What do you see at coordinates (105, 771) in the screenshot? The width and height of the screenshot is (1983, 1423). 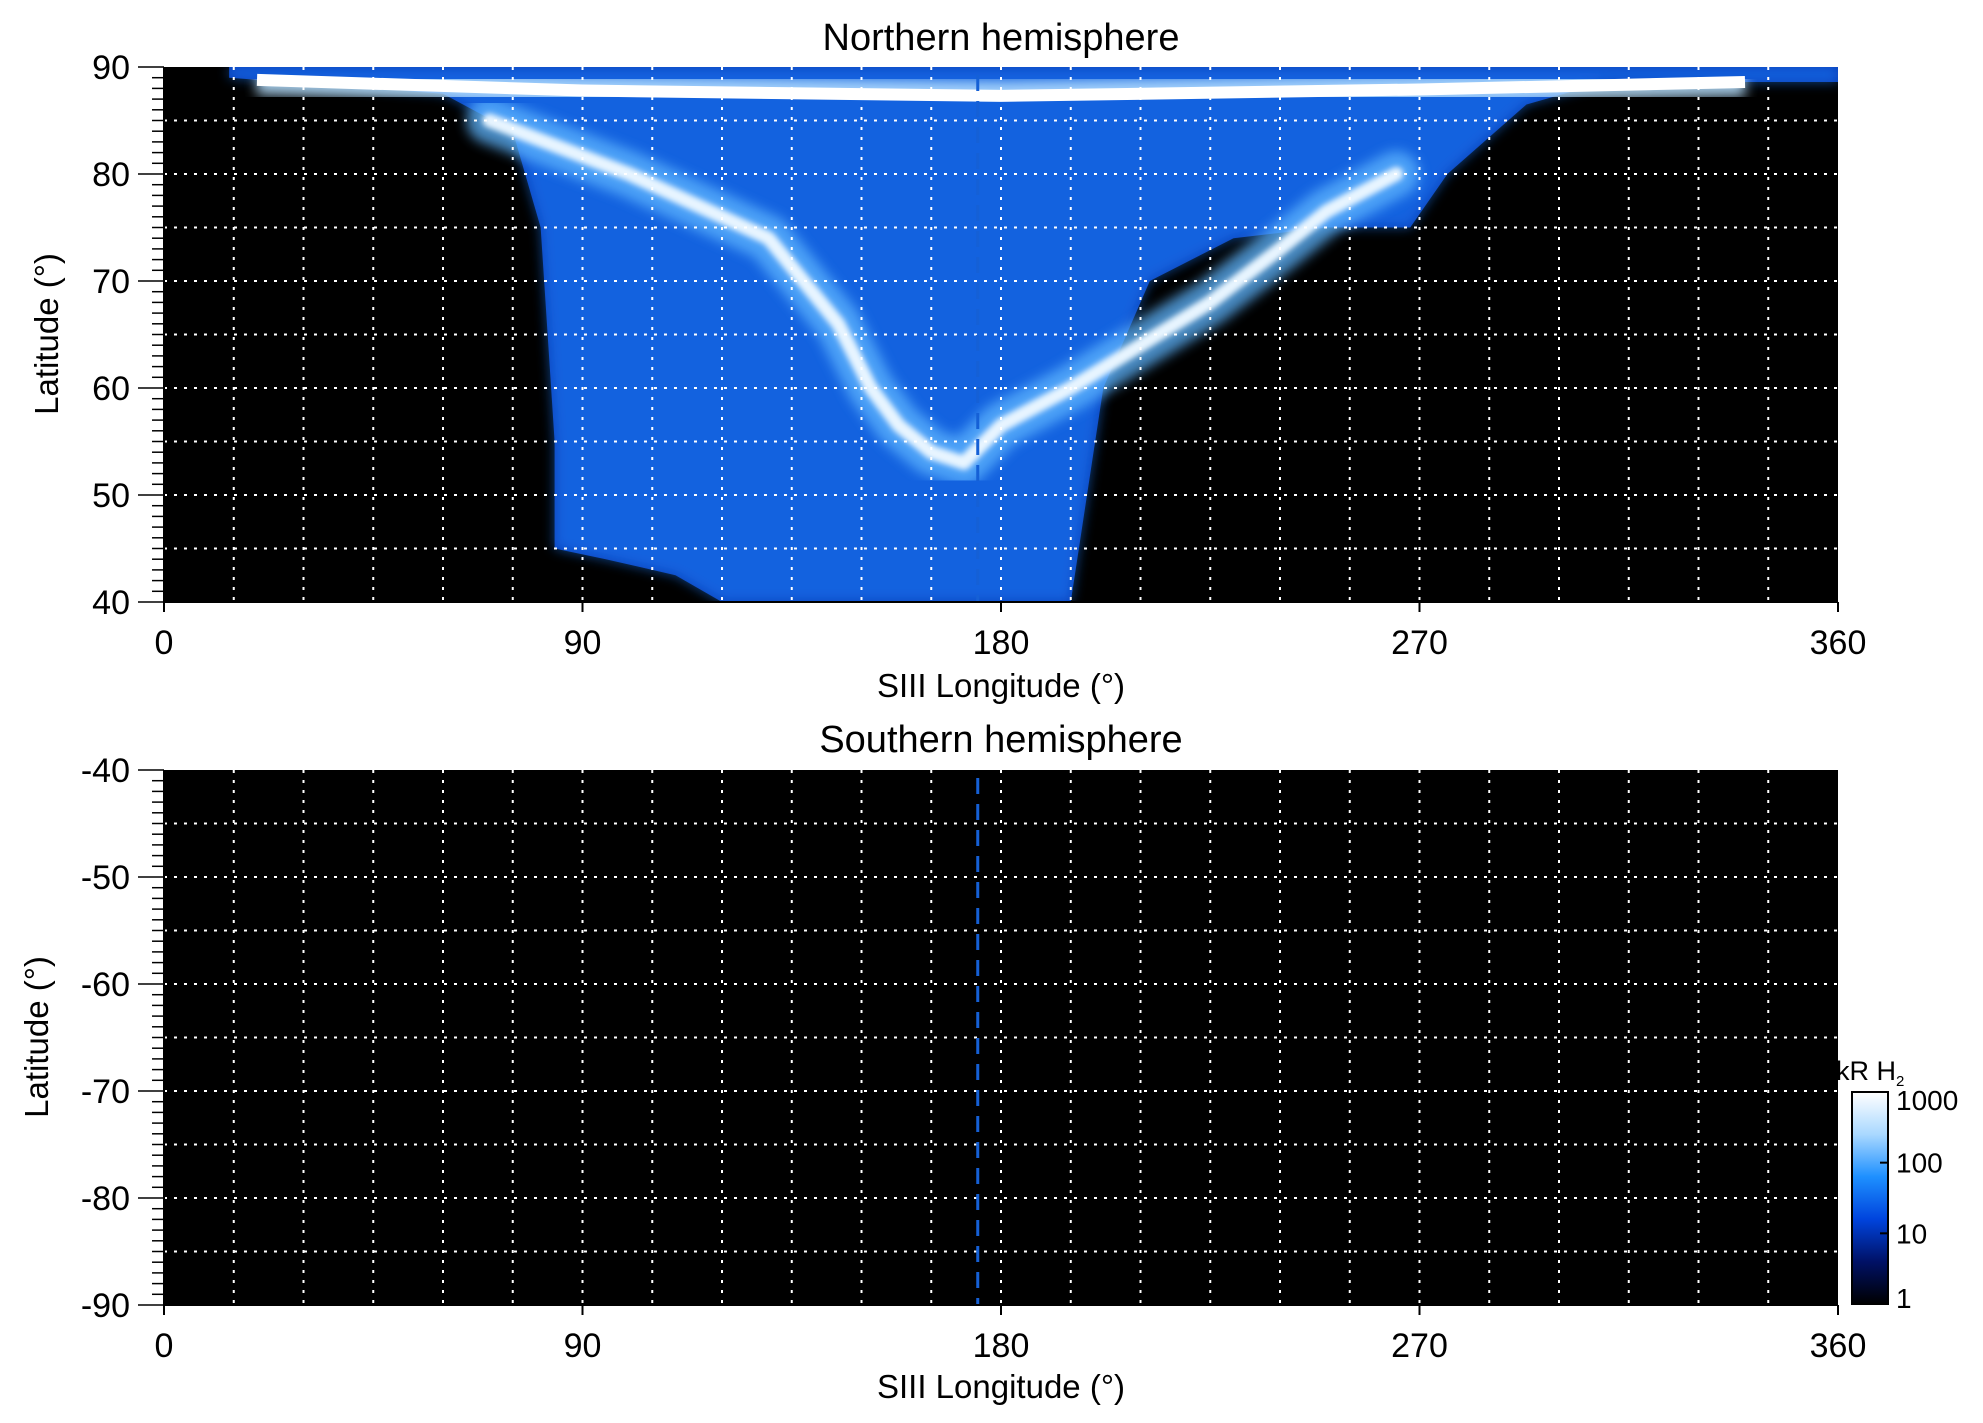 I see `y-tick-label: -40` at bounding box center [105, 771].